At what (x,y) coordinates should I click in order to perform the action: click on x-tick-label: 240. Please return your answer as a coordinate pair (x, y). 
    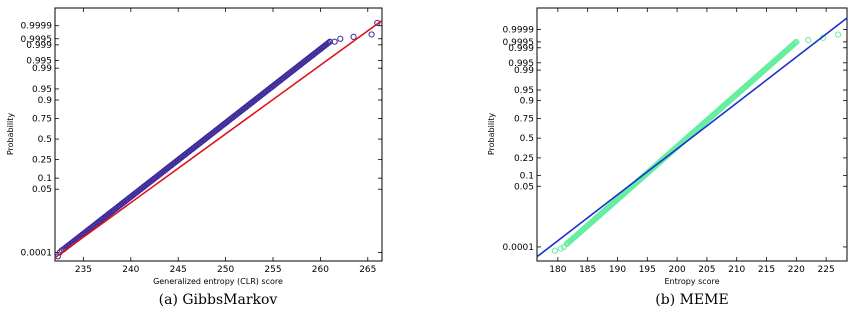
    Looking at the image, I should click on (130, 270).